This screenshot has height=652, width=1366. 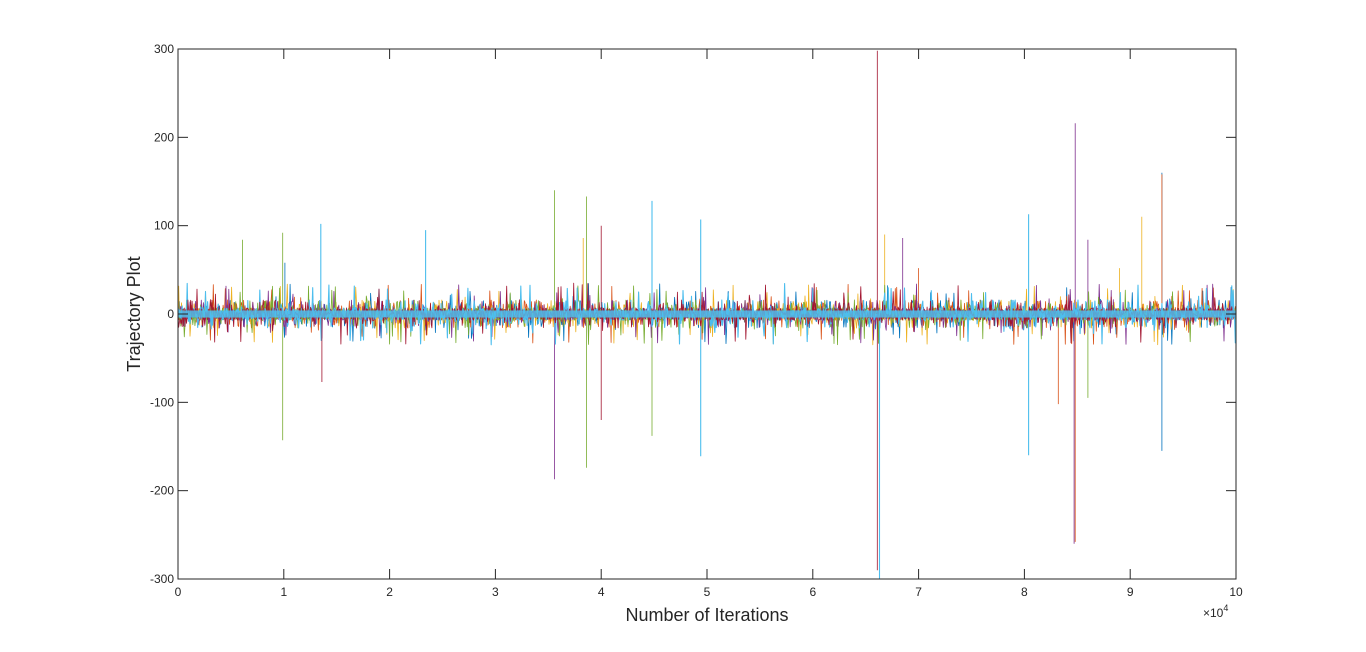 I want to click on x-tick-label: 2, so click(x=389, y=592).